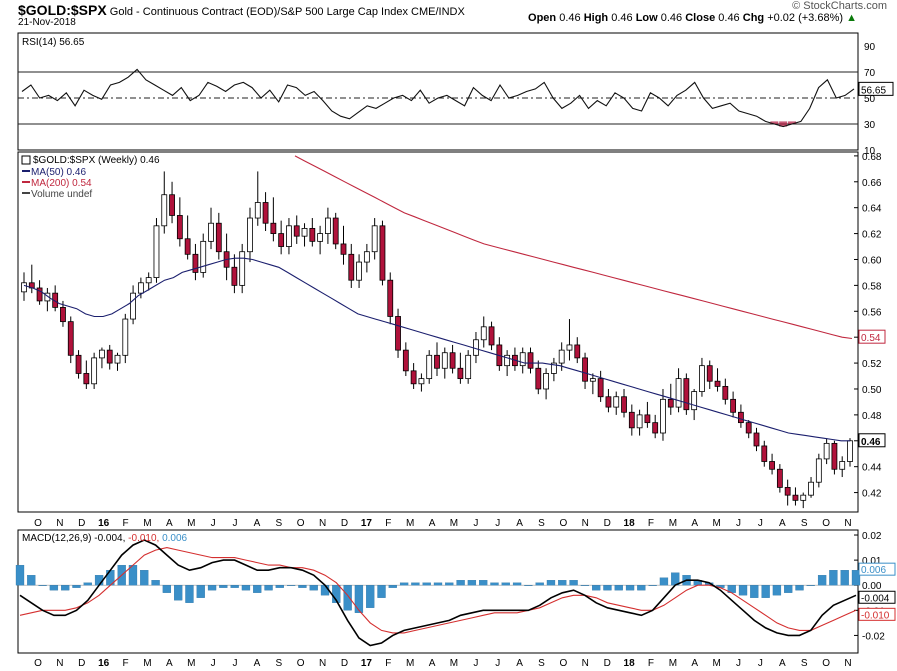 The width and height of the screenshot is (897, 671). I want to click on macd-x-tick-label: 17, so click(367, 663).